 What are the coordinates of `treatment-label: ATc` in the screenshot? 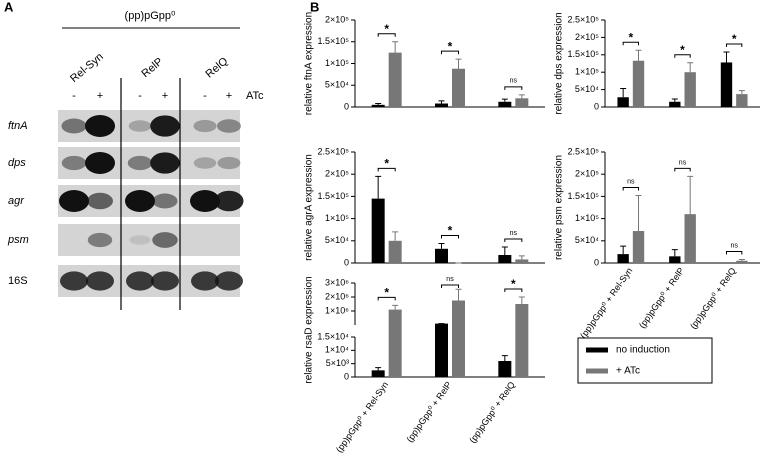 It's located at (255, 96).